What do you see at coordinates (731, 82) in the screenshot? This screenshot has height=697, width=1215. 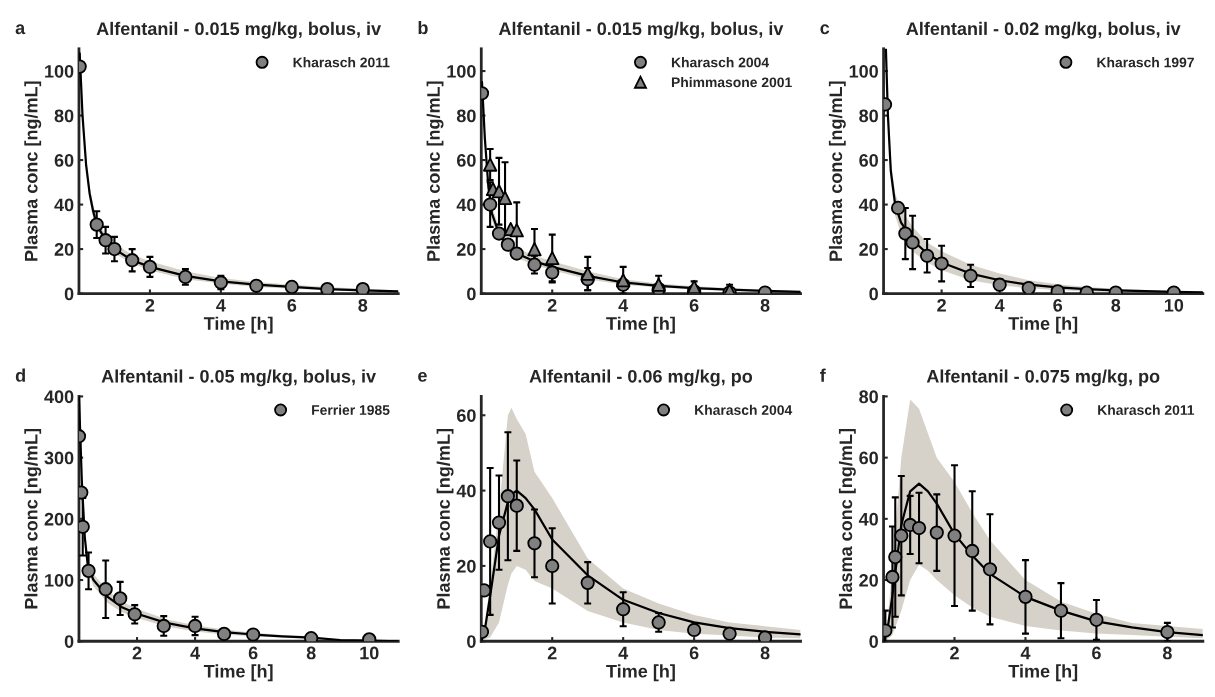 I see `legend-label: Phimmasone 2001` at bounding box center [731, 82].